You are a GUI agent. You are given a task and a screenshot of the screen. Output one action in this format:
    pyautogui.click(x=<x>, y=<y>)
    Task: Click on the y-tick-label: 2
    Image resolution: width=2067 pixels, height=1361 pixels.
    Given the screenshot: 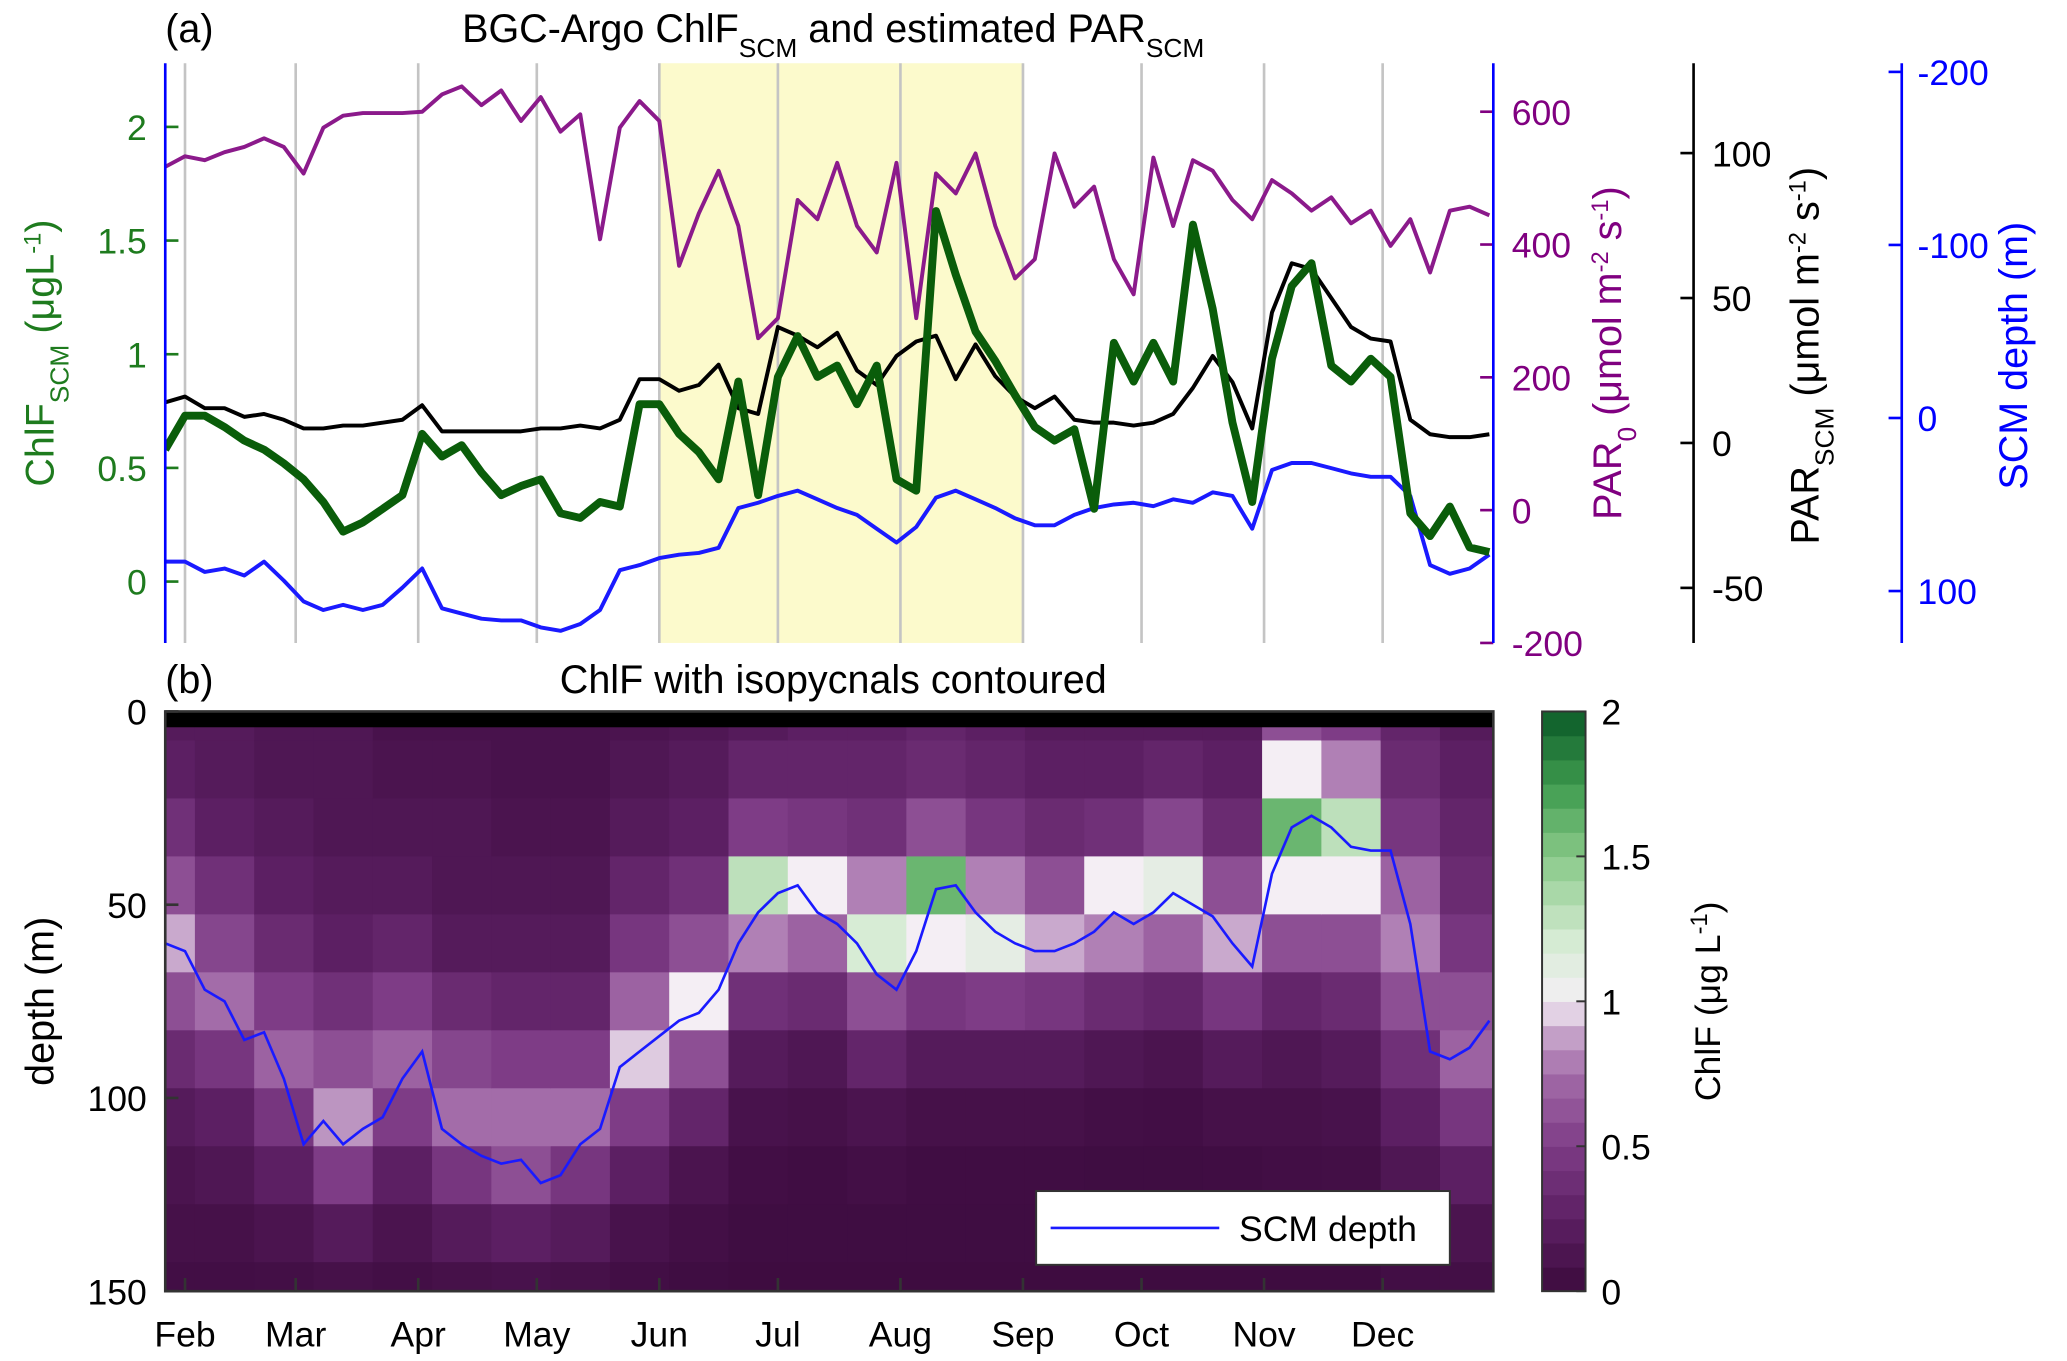 What is the action you would take?
    pyautogui.click(x=137, y=128)
    